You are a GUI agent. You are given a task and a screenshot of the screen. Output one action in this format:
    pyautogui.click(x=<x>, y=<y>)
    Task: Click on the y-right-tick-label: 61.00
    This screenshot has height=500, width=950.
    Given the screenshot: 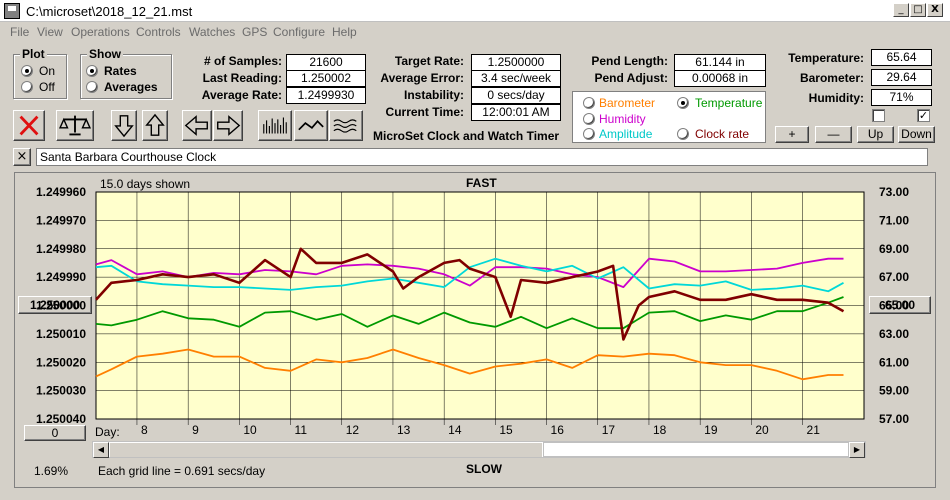 What is the action you would take?
    pyautogui.click(x=894, y=362)
    